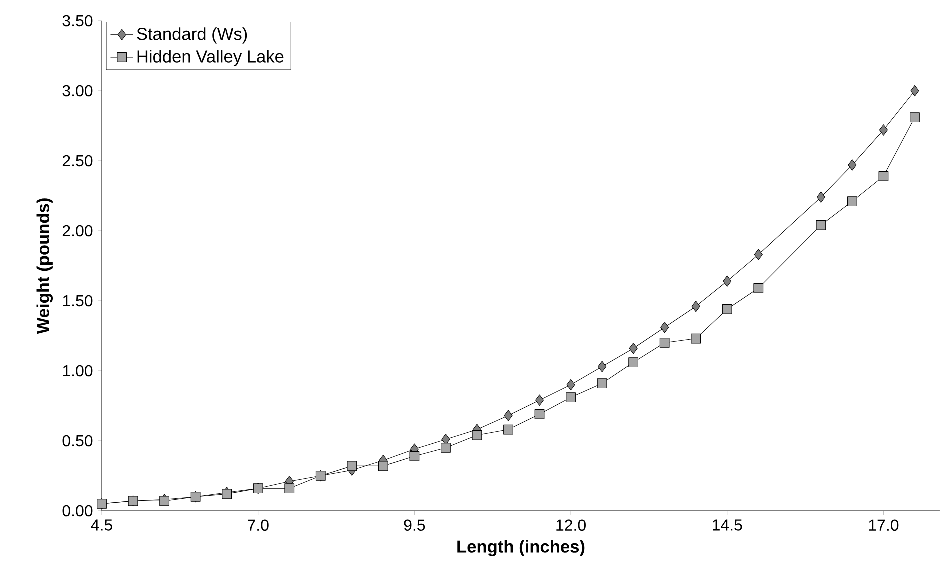 This screenshot has width=940, height=586. I want to click on legend-label: Standard (Ws), so click(192, 36).